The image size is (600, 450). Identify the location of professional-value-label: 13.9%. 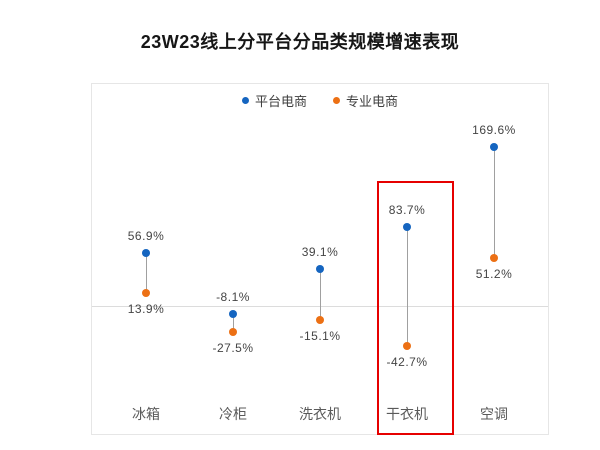
(146, 308).